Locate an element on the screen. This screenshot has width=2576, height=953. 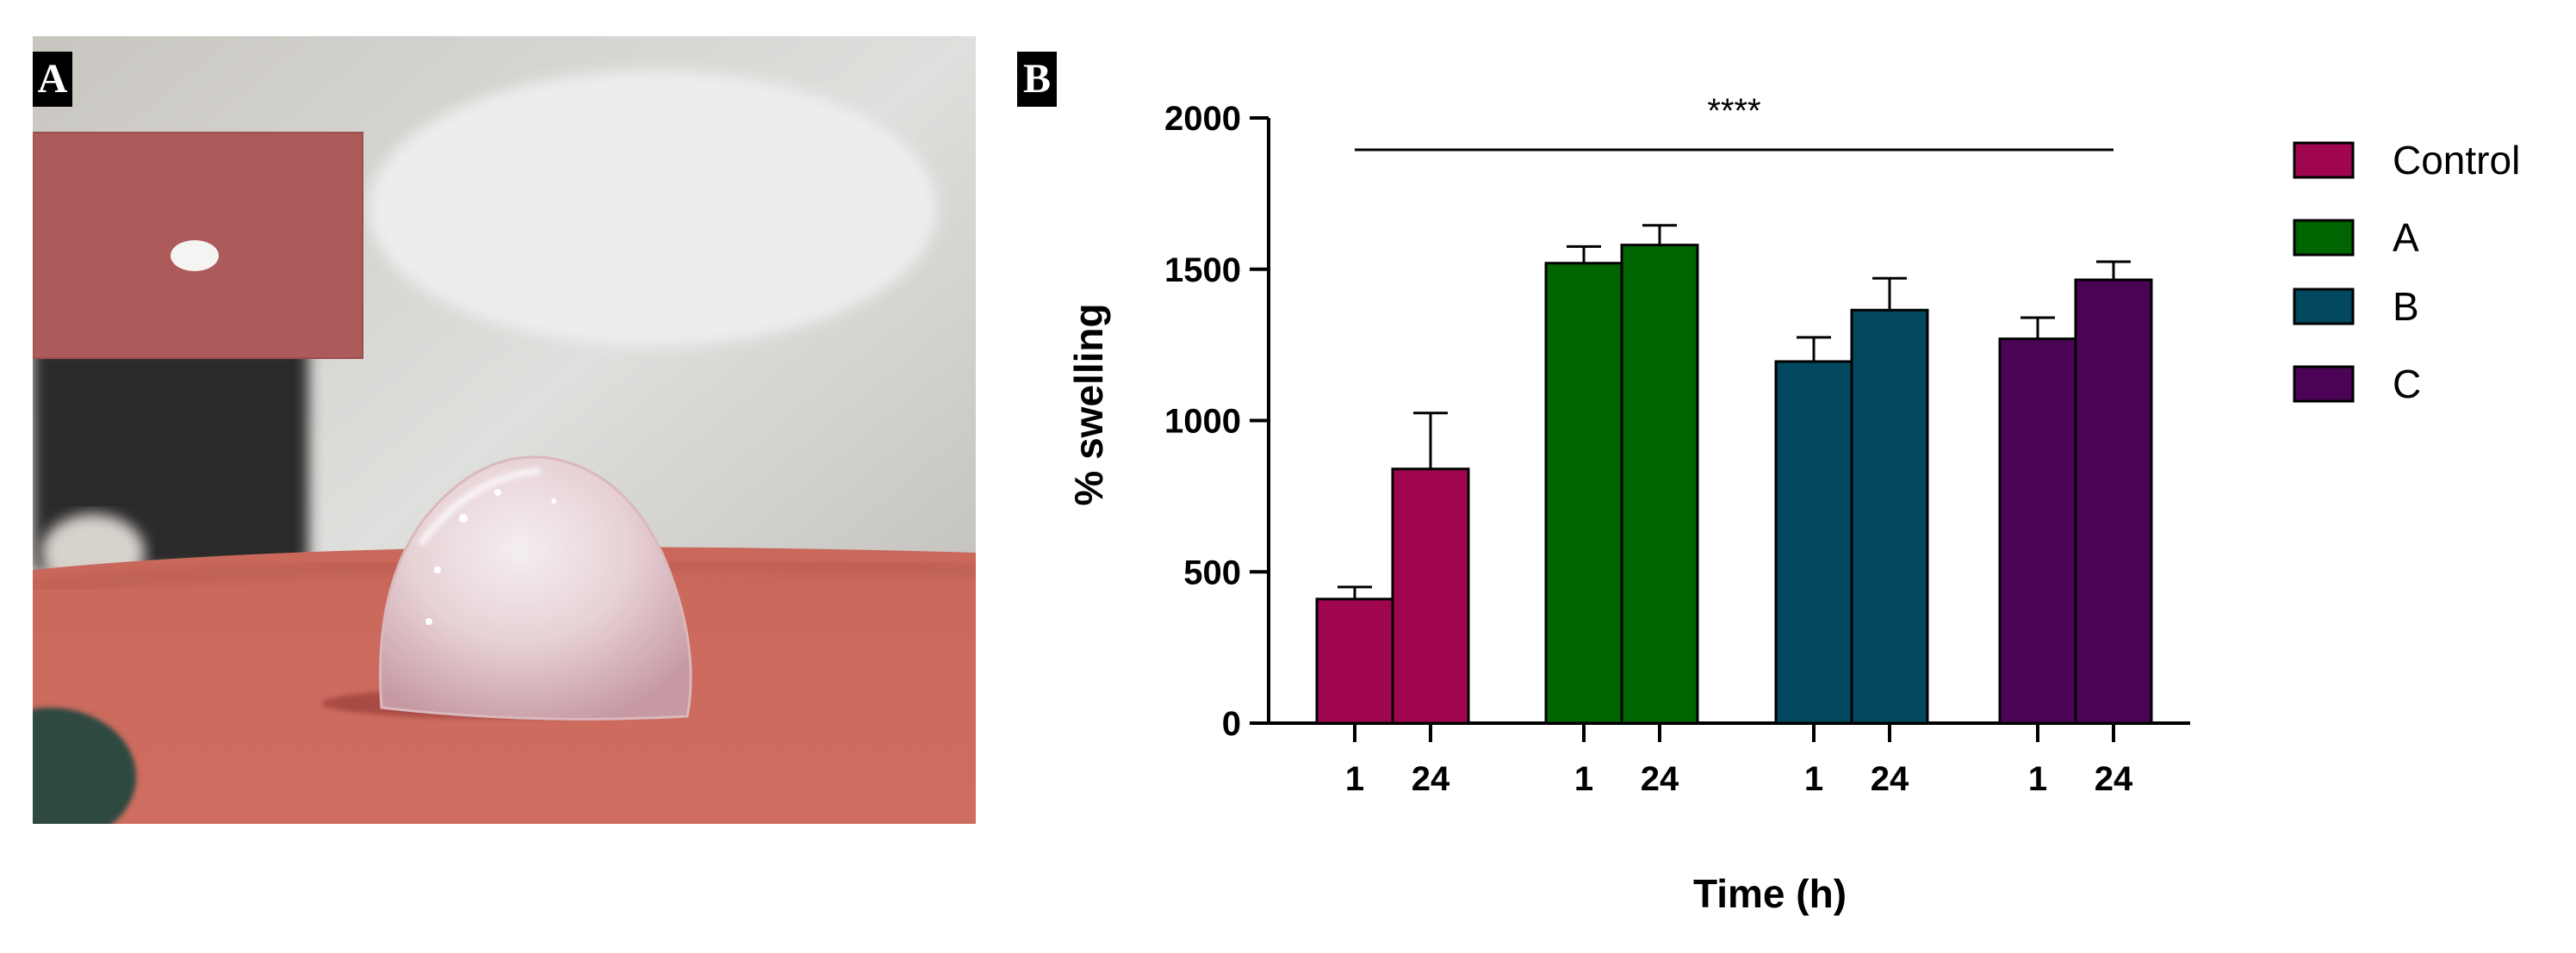
y-tick-label: 0 is located at coordinates (1232, 724).